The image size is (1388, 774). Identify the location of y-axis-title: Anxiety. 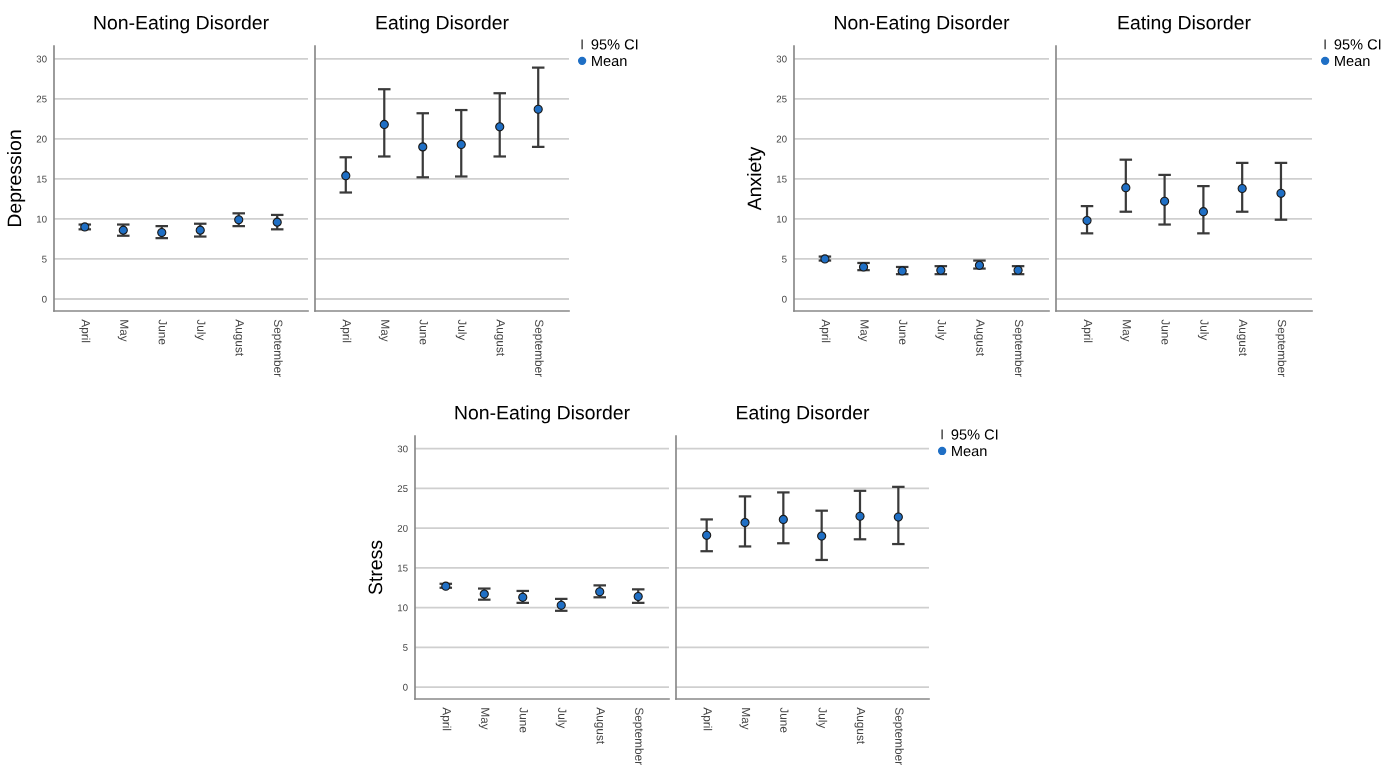
(756, 178).